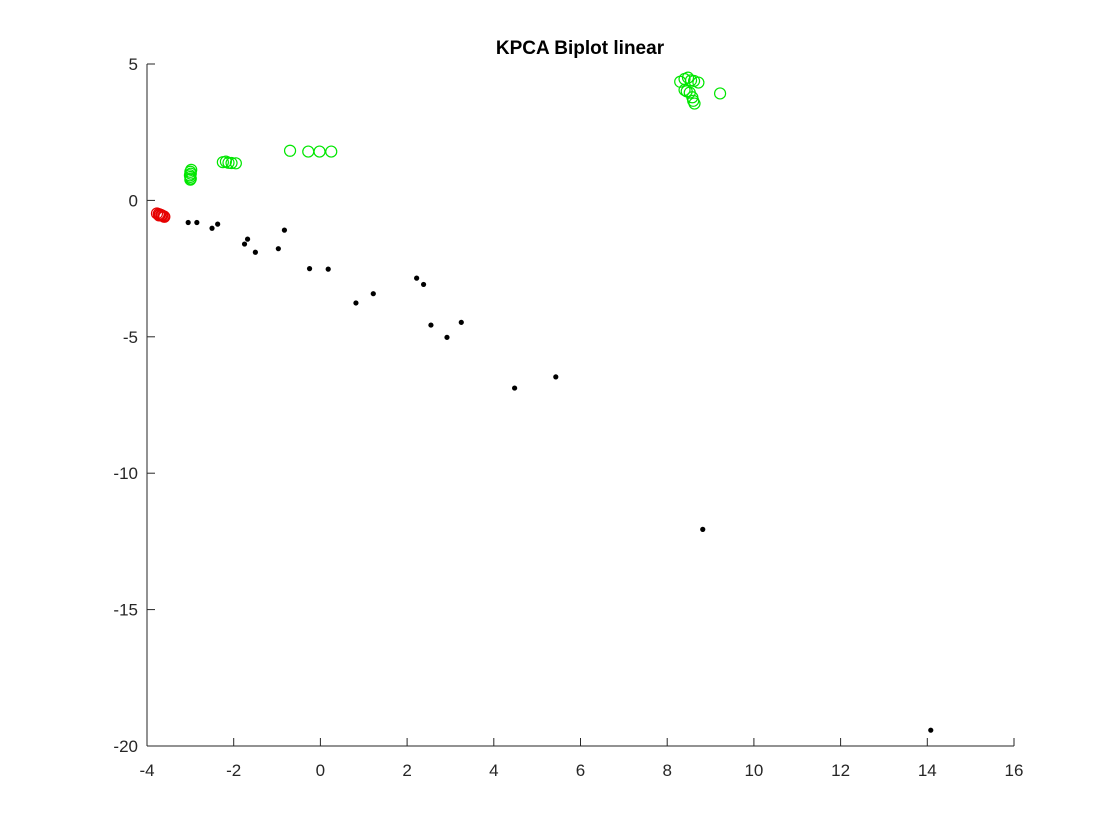 Image resolution: width=1120 pixels, height=840 pixels. What do you see at coordinates (125, 746) in the screenshot?
I see `y-tick-label: -20` at bounding box center [125, 746].